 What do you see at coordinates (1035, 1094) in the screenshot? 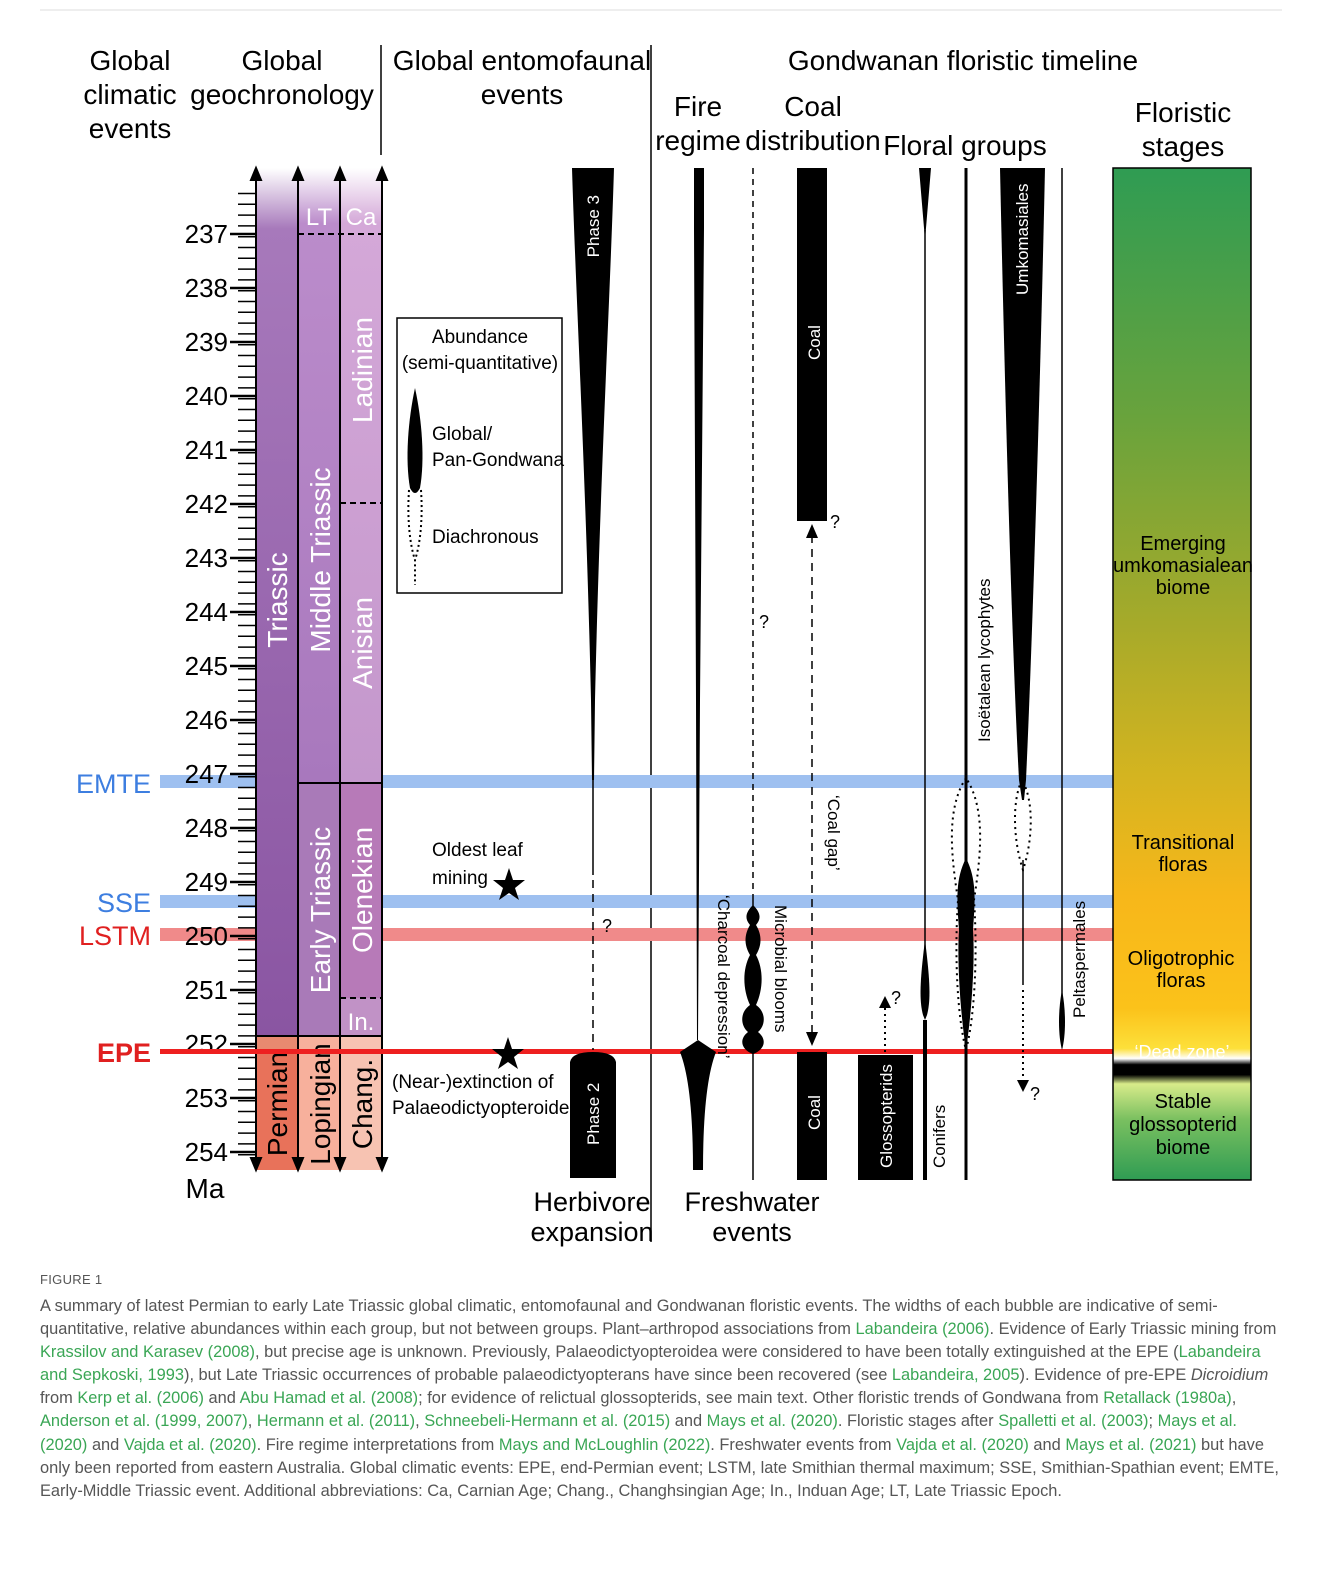
I see `umkomasiales-question: ?` at bounding box center [1035, 1094].